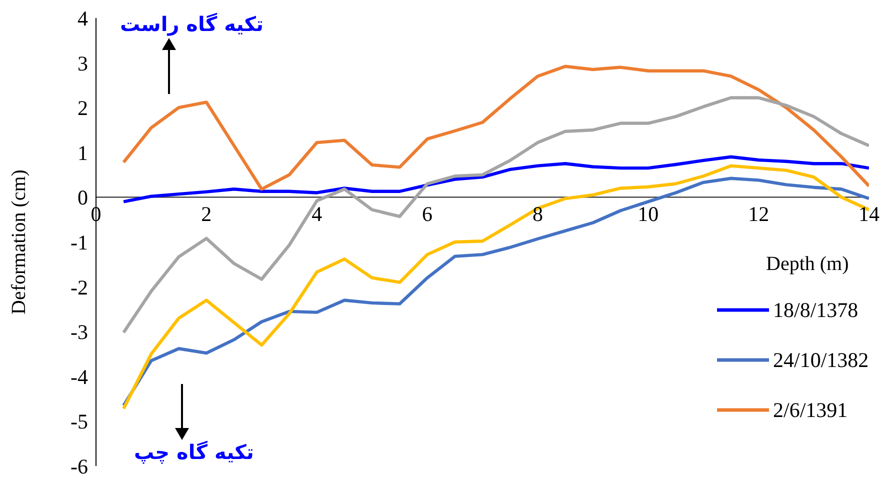 This screenshot has width=893, height=479. Describe the element at coordinates (79, 242) in the screenshot. I see `y-tick-label: -1` at that location.